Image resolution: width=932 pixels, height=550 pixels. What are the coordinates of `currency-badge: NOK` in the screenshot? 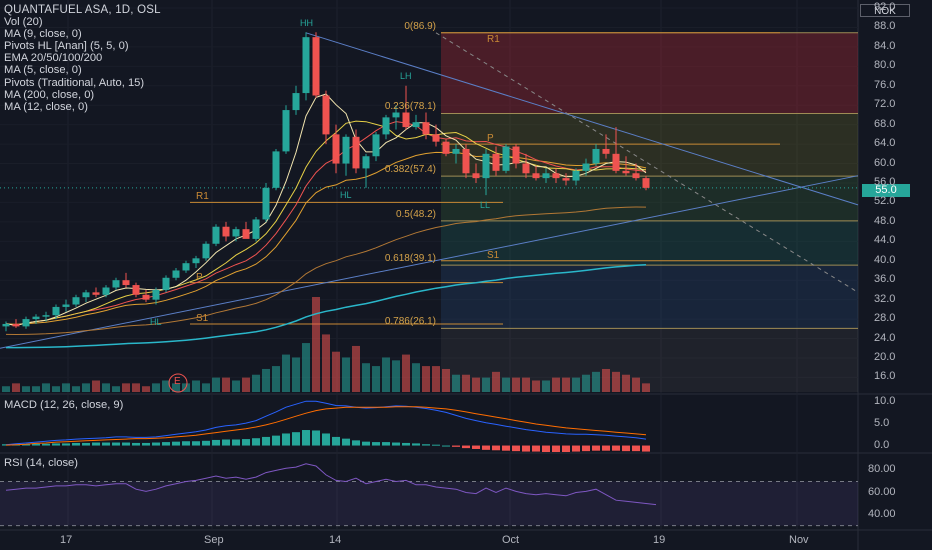 It's located at (885, 10).